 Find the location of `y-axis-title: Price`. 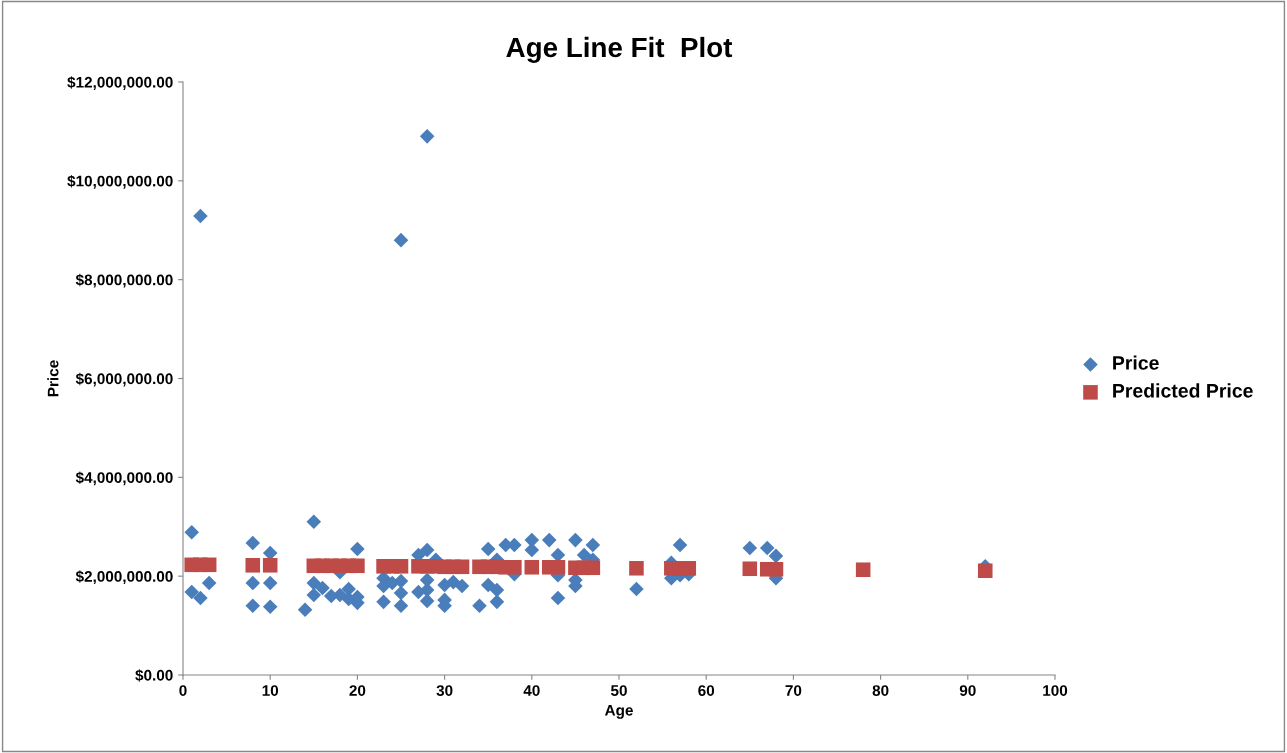

y-axis-title: Price is located at coordinates (53, 378).